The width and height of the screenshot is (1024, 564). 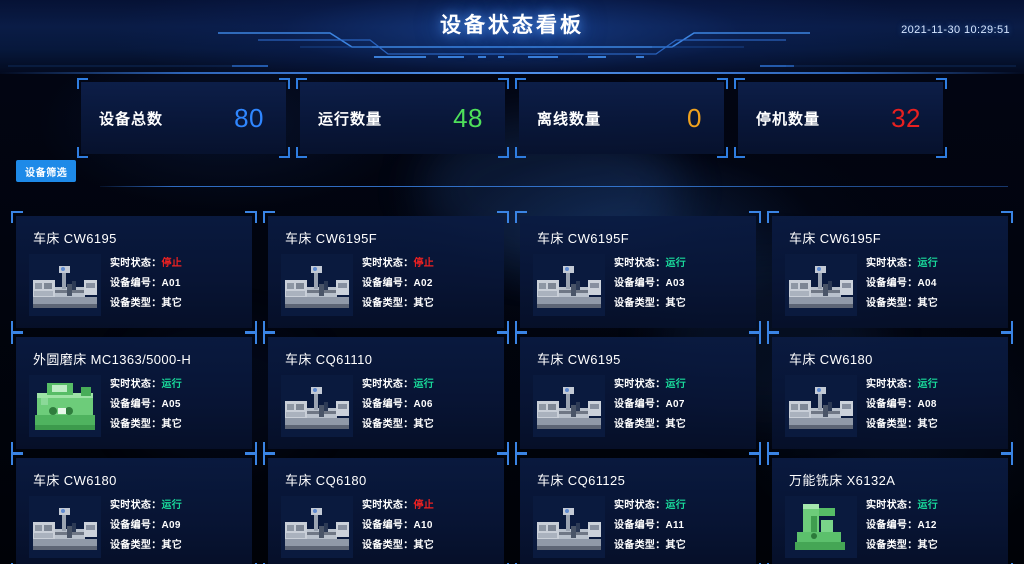 What do you see at coordinates (927, 283) in the screenshot?
I see `device-code-value: A04` at bounding box center [927, 283].